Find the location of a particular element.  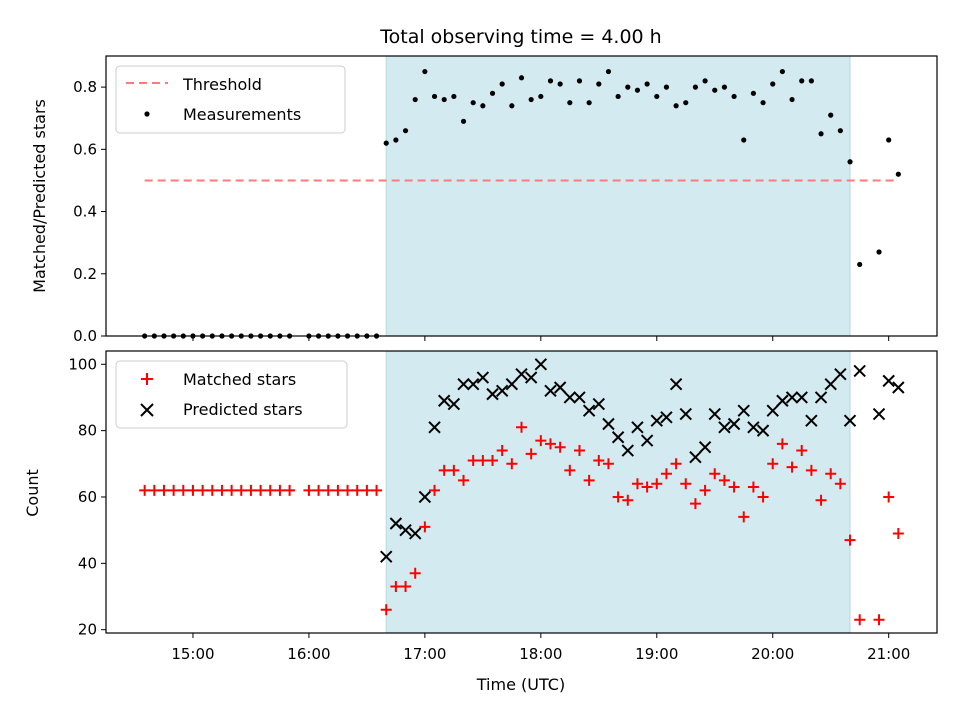

bottom-ytick-label: 40 is located at coordinates (87, 563).